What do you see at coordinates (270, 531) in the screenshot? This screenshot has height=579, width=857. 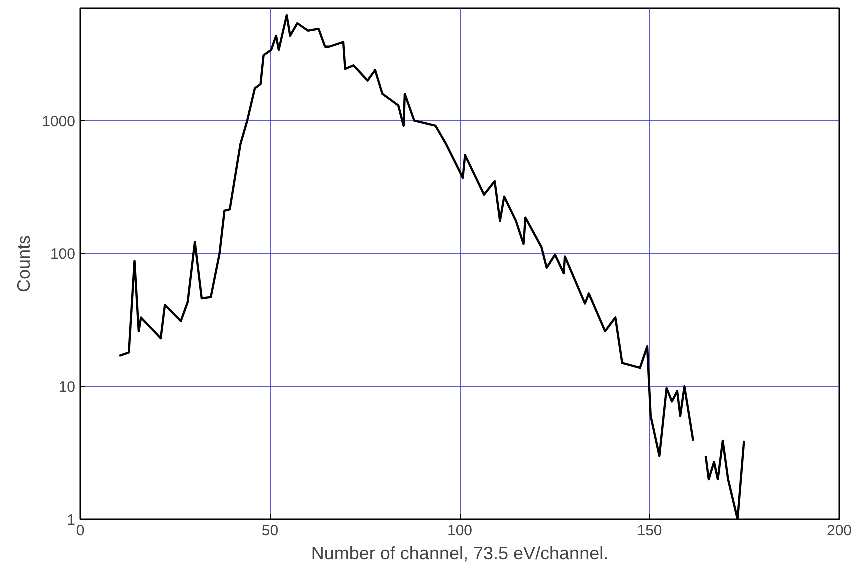 I see `x-tick-label: 50` at bounding box center [270, 531].